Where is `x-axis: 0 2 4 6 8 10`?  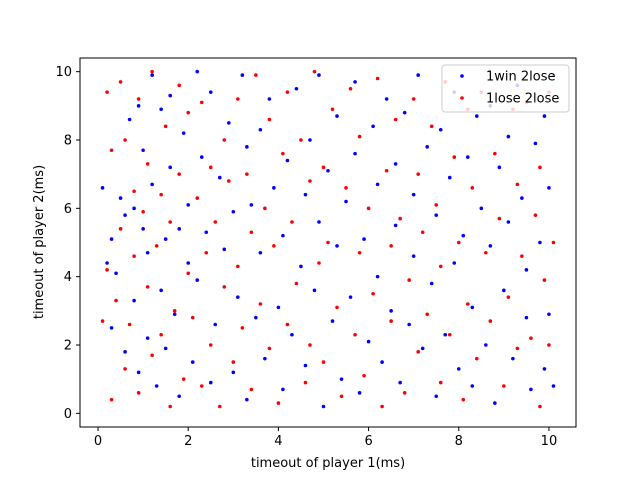
x-axis: 0 2 4 6 8 10 is located at coordinates (325, 438).